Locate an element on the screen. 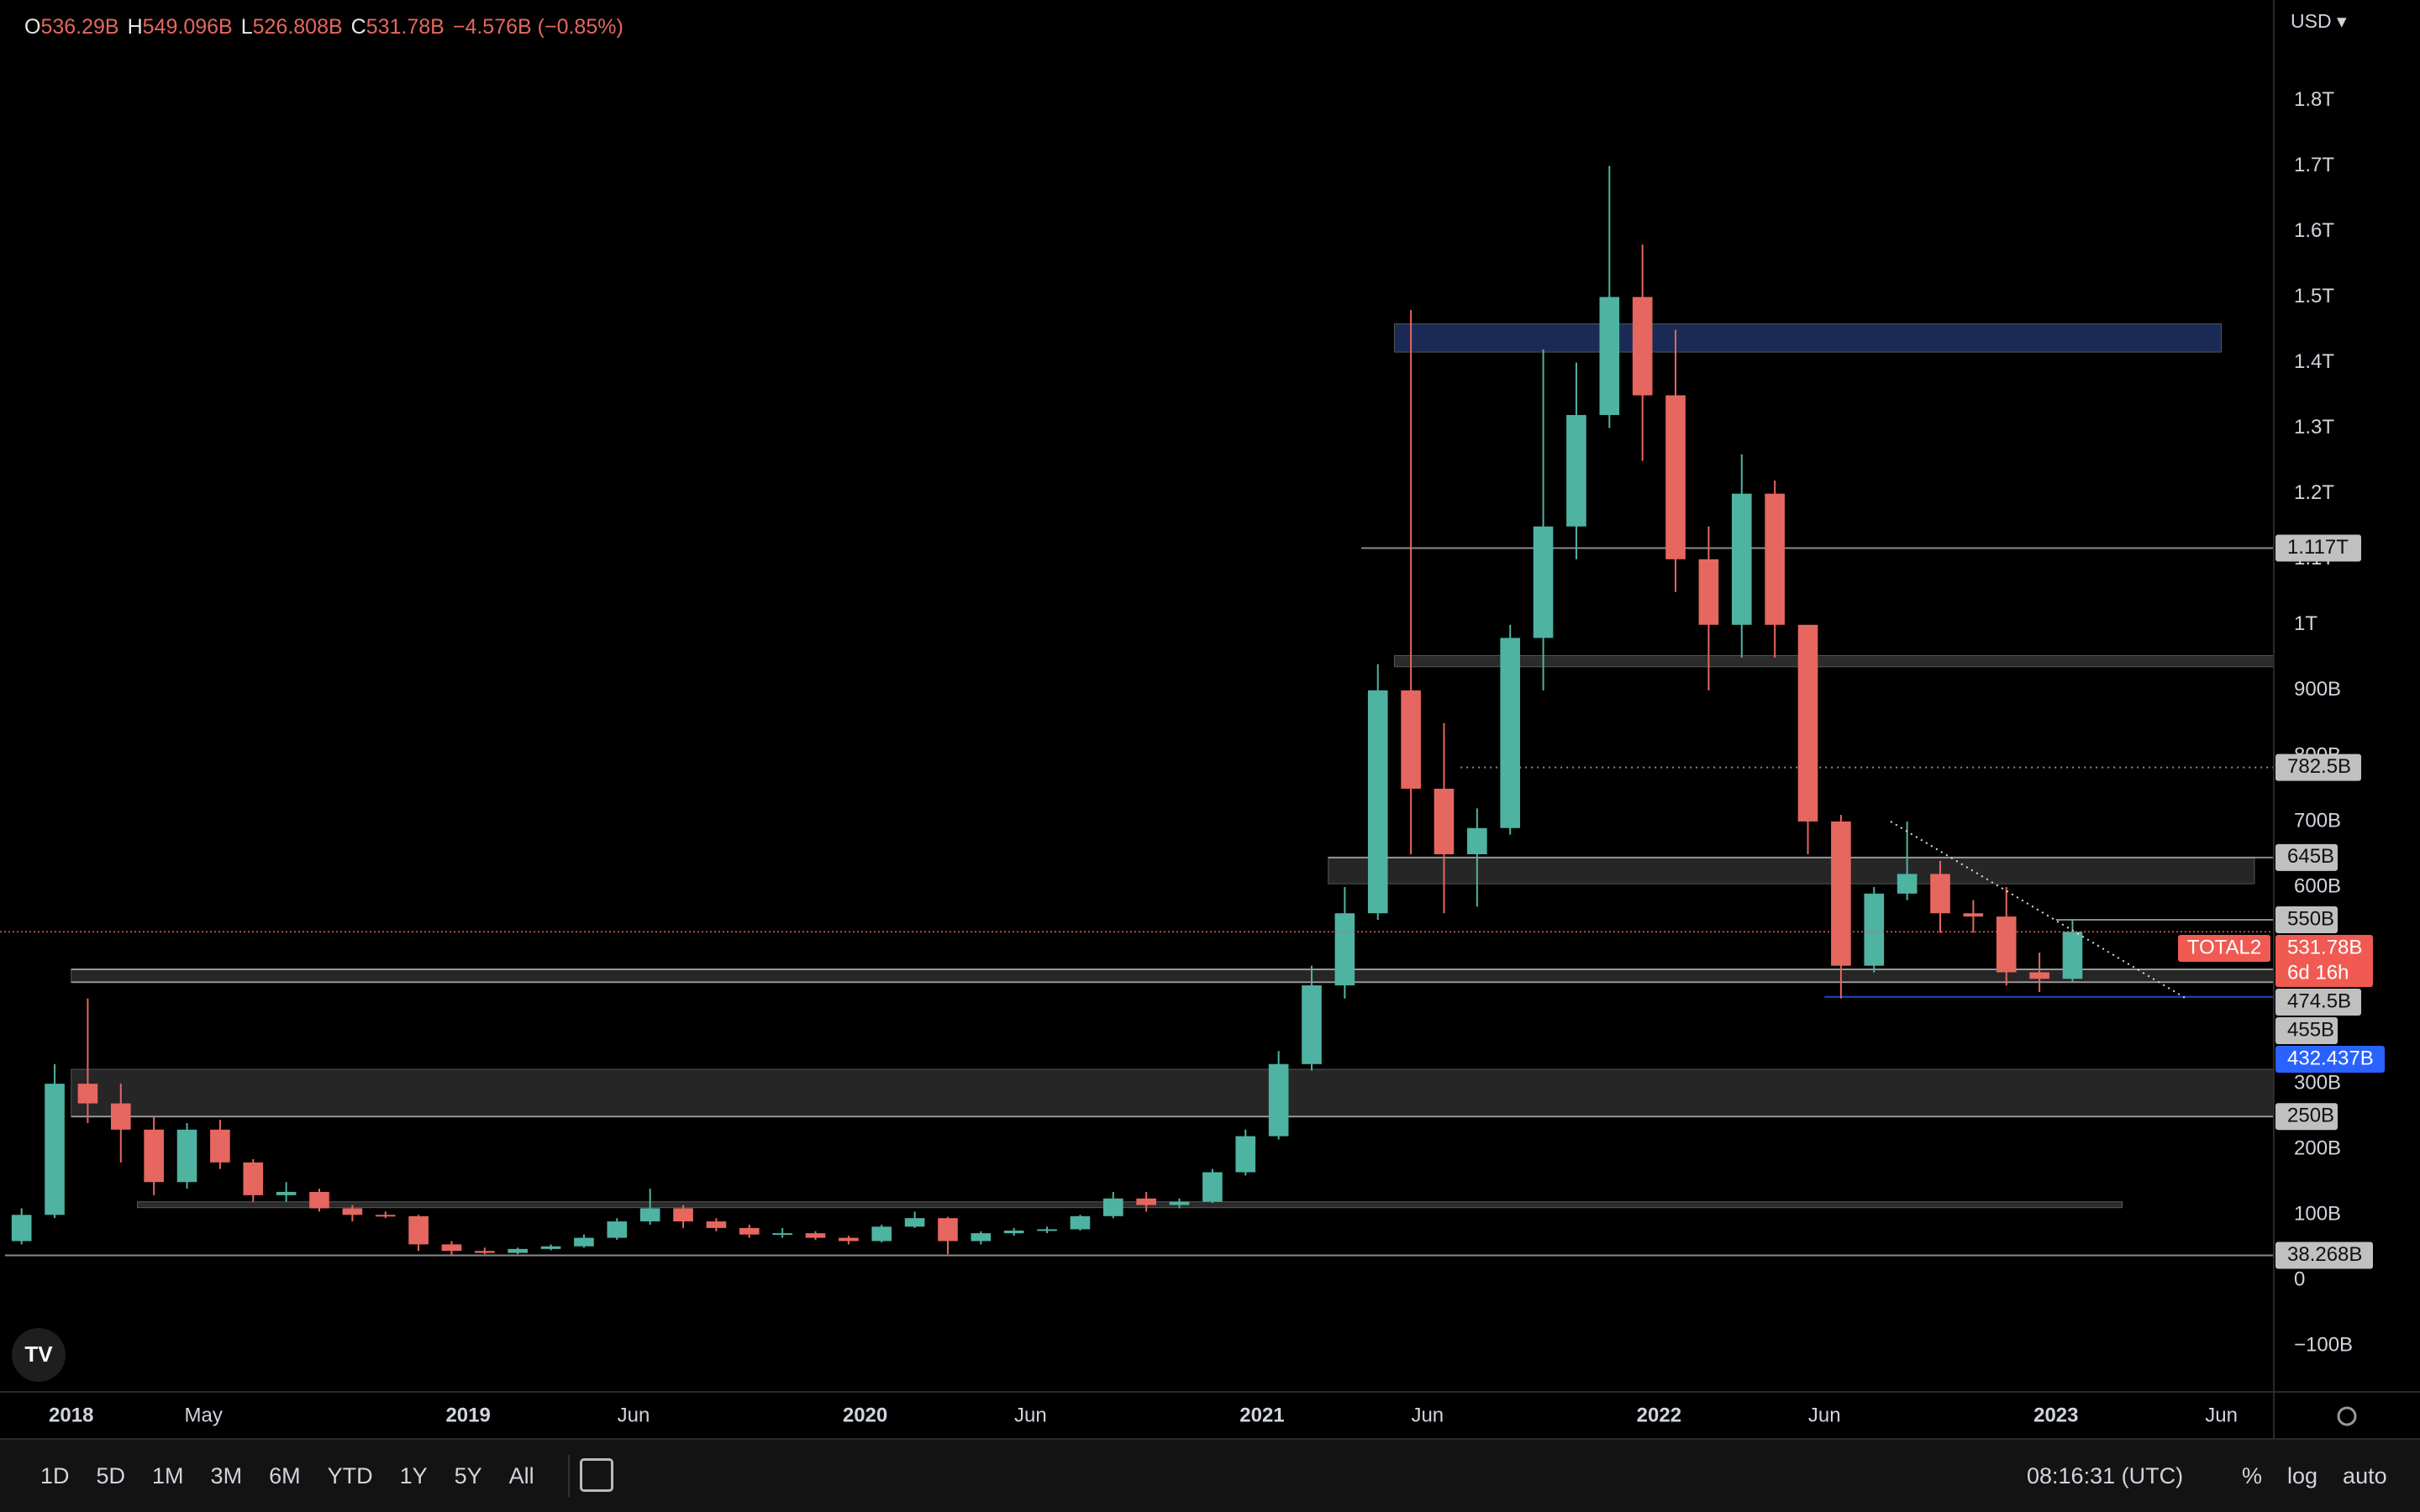 Image resolution: width=2420 pixels, height=1512 pixels. y-tick-label: 0 is located at coordinates (2299, 1279).